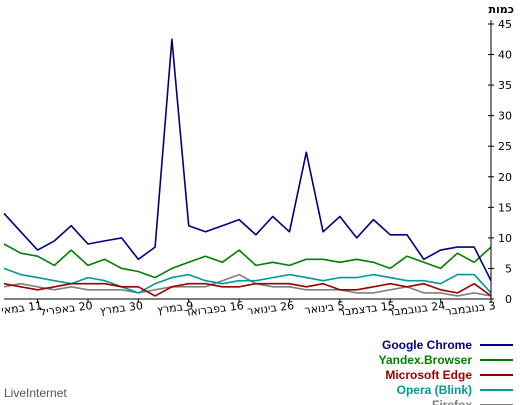 This screenshot has width=520, height=405. Describe the element at coordinates (325, 308) in the screenshot. I see `x-tick-label-3: 5 בינואר` at that location.